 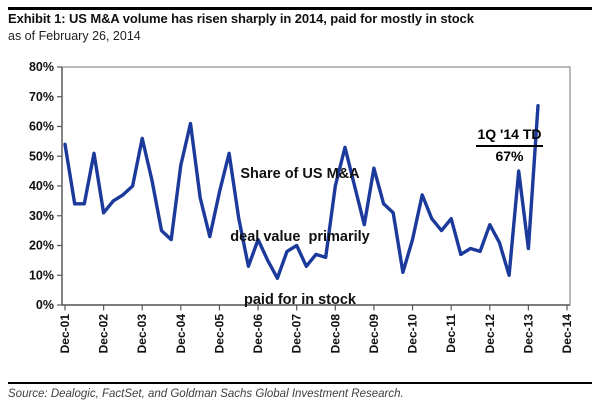 What do you see at coordinates (41, 246) in the screenshot?
I see `y-axis-label: 20%` at bounding box center [41, 246].